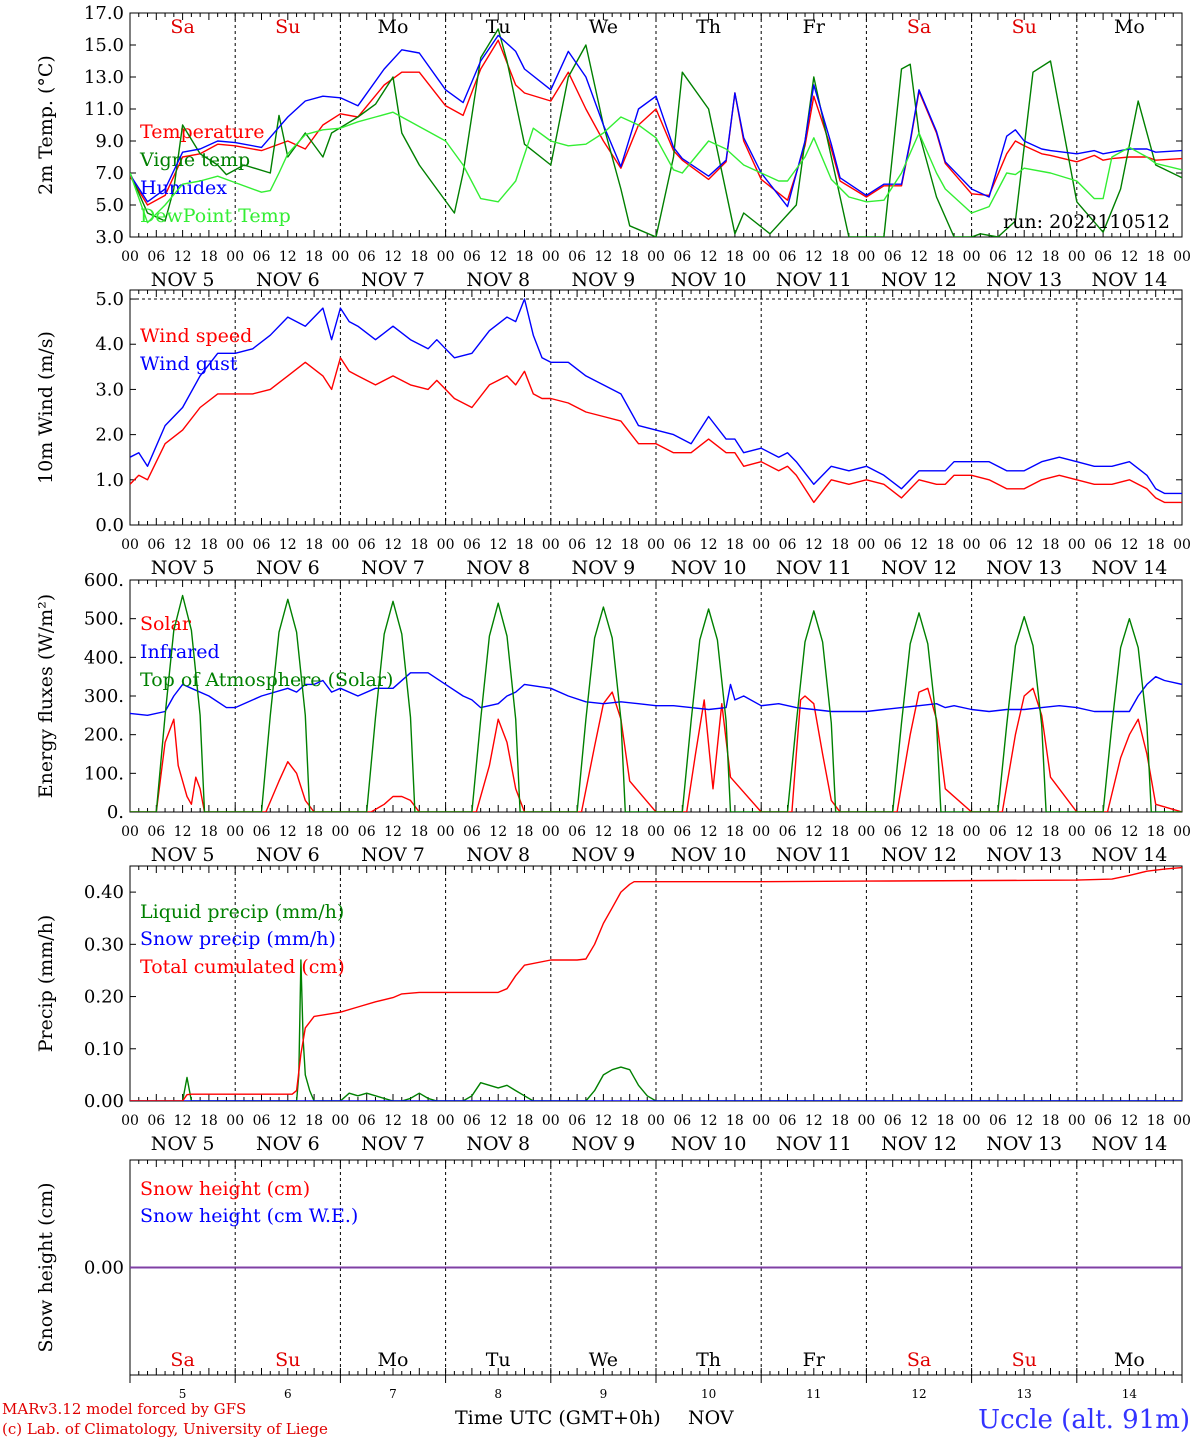 The image size is (1194, 1440). I want to click on y-tick-label: 13.0, so click(104, 77).